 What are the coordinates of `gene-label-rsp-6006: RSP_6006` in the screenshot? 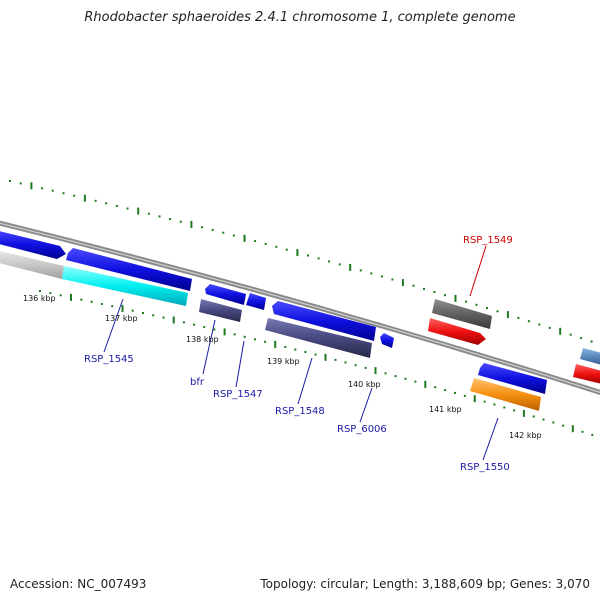 It's located at (362, 429).